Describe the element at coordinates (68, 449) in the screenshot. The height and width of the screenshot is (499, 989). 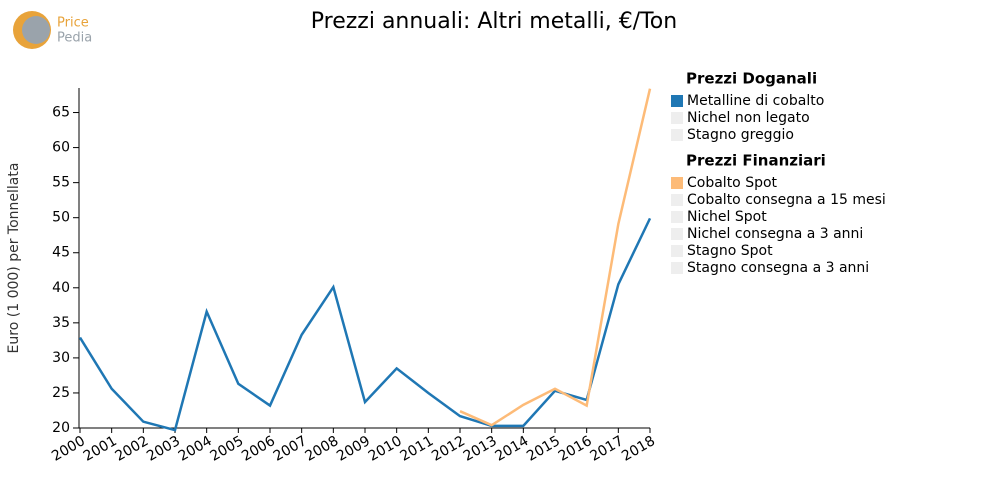
I see `x-tick-label: 2000` at that location.